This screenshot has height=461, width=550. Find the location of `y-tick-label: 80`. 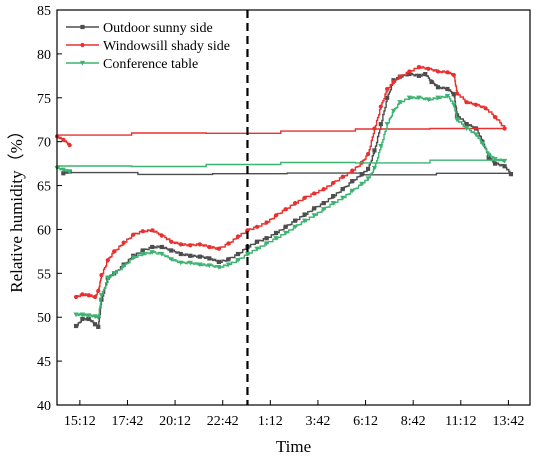

y-tick-label: 80 is located at coordinates (44, 55).